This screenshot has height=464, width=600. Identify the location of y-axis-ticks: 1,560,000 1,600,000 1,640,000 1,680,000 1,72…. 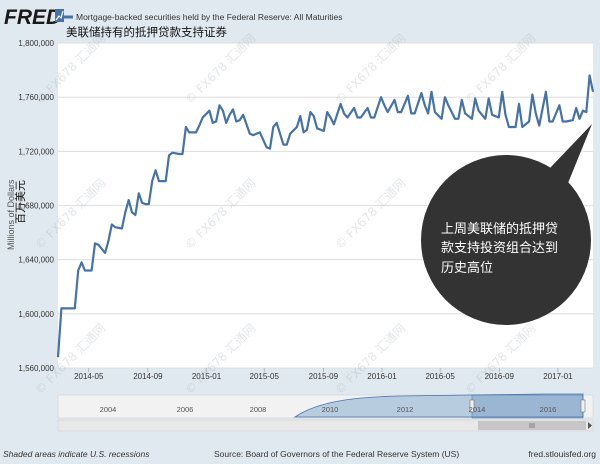
(36, 206).